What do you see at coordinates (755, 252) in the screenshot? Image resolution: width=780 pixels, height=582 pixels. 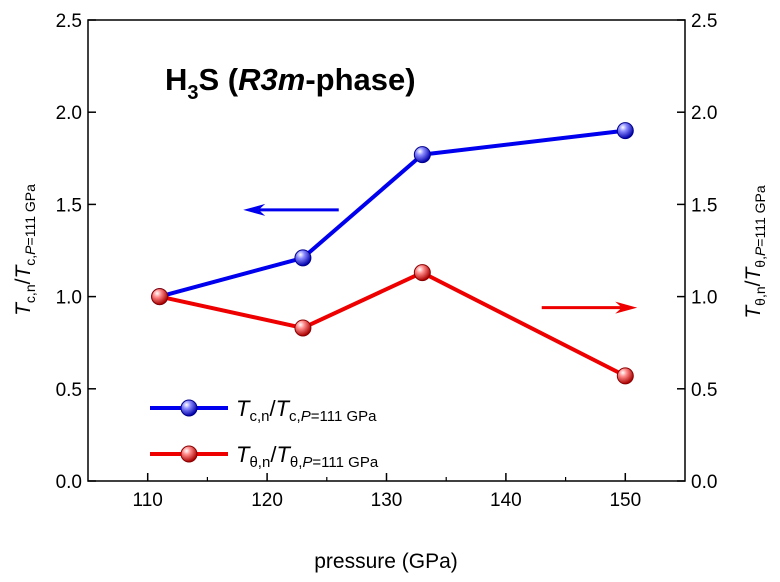 I see `right-y-axis-title: Tθ,n/Tθ,P=111 GPa` at bounding box center [755, 252].